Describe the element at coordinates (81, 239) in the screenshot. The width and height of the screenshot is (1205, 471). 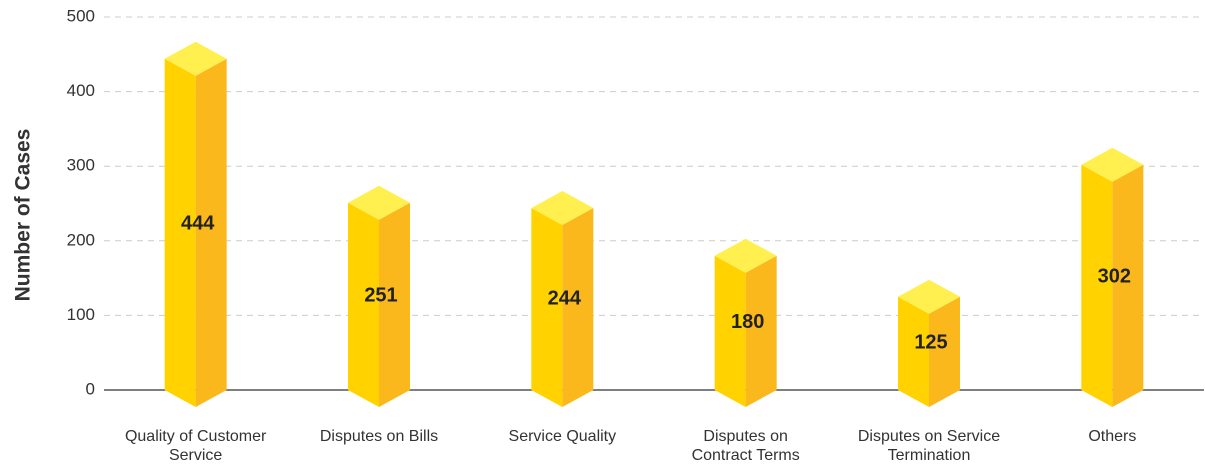
I see `y-tick-label: 200` at that location.